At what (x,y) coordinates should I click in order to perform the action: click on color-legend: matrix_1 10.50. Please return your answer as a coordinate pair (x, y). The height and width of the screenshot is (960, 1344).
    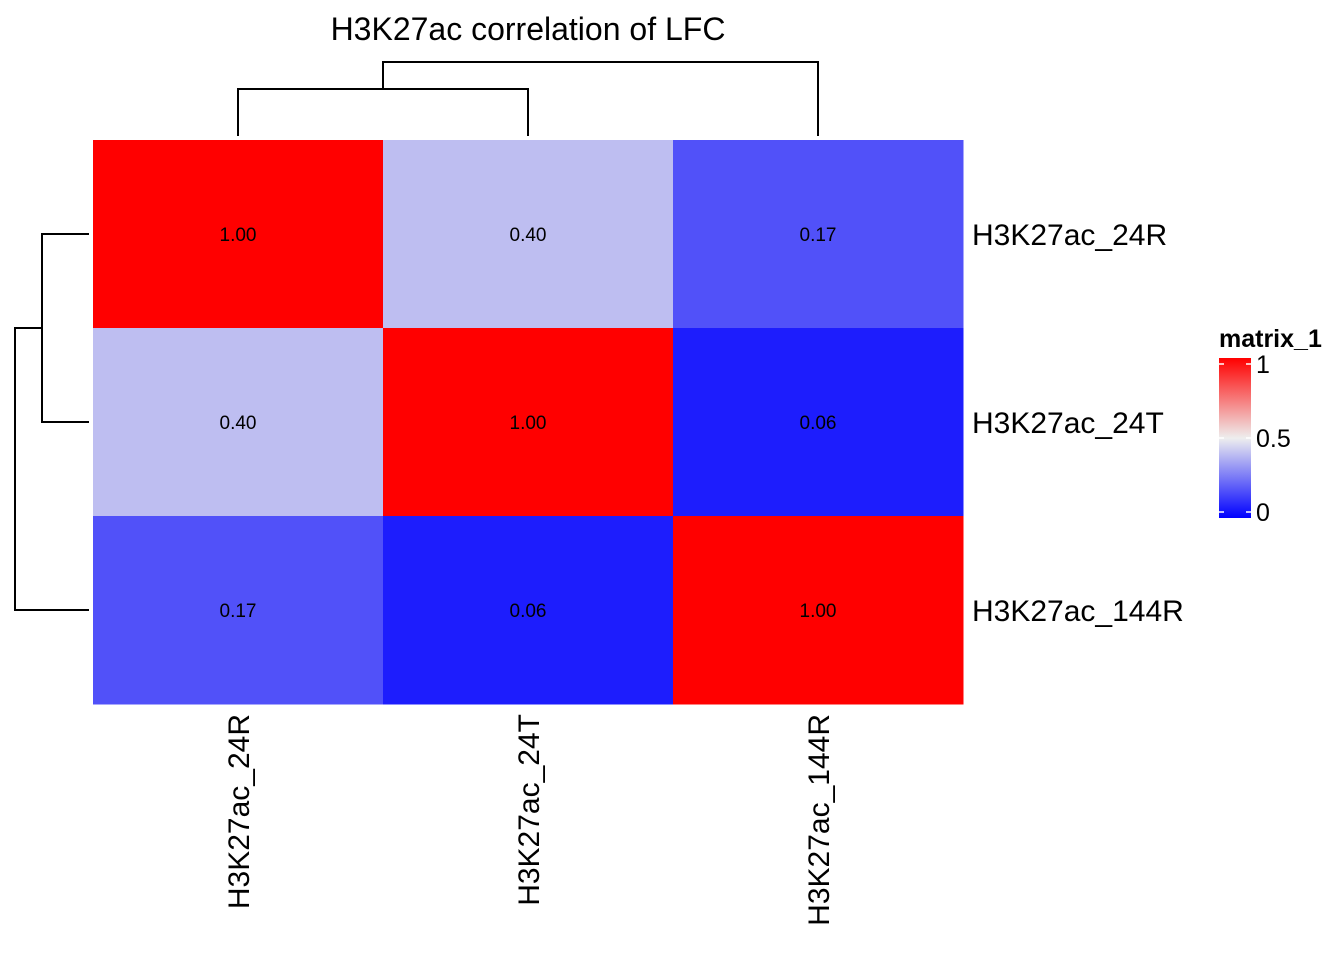
    Looking at the image, I should click on (1270, 426).